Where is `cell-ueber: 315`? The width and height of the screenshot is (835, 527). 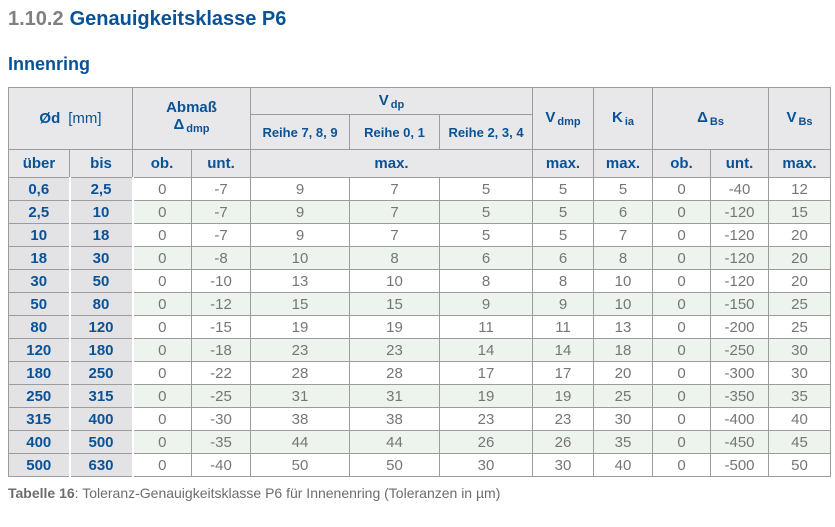 cell-ueber: 315 is located at coordinates (39, 419).